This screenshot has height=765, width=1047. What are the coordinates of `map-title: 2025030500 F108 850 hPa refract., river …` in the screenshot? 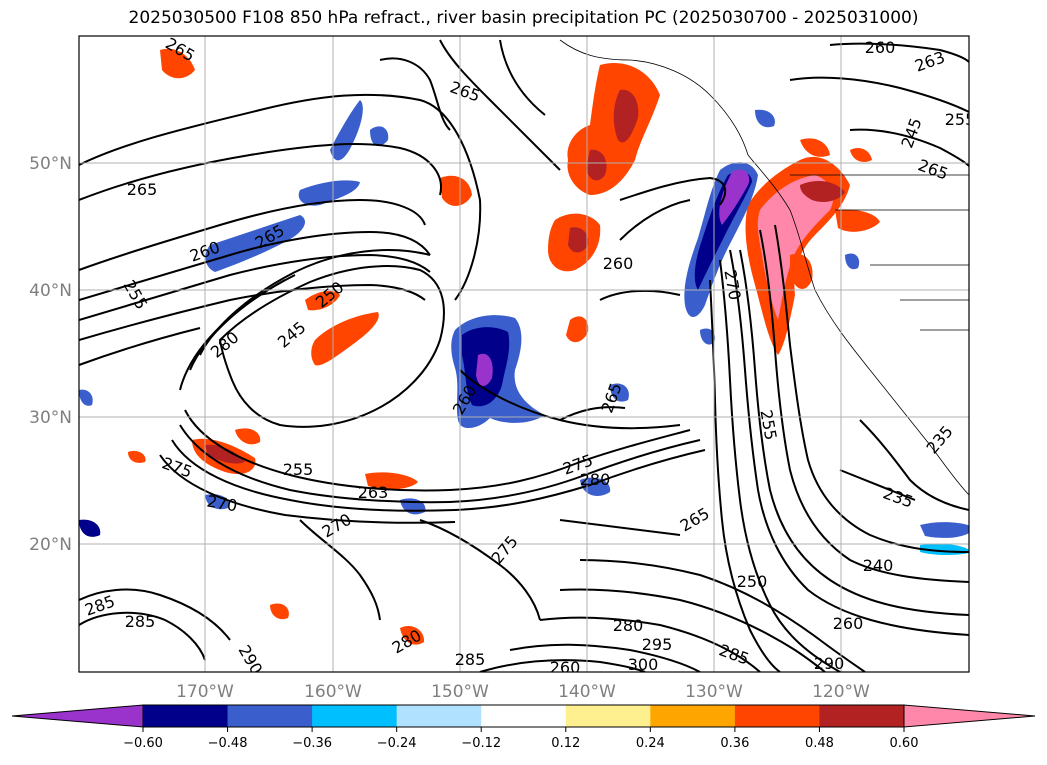 It's located at (523, 18).